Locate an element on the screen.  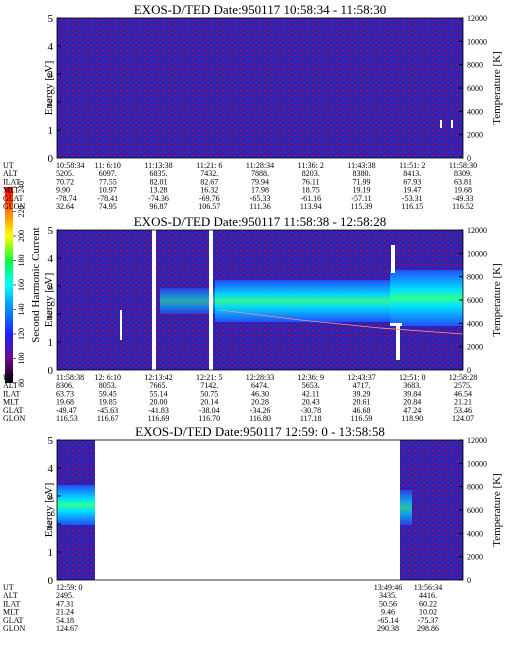
orbit-value: 9.46 is located at coordinates (388, 612).